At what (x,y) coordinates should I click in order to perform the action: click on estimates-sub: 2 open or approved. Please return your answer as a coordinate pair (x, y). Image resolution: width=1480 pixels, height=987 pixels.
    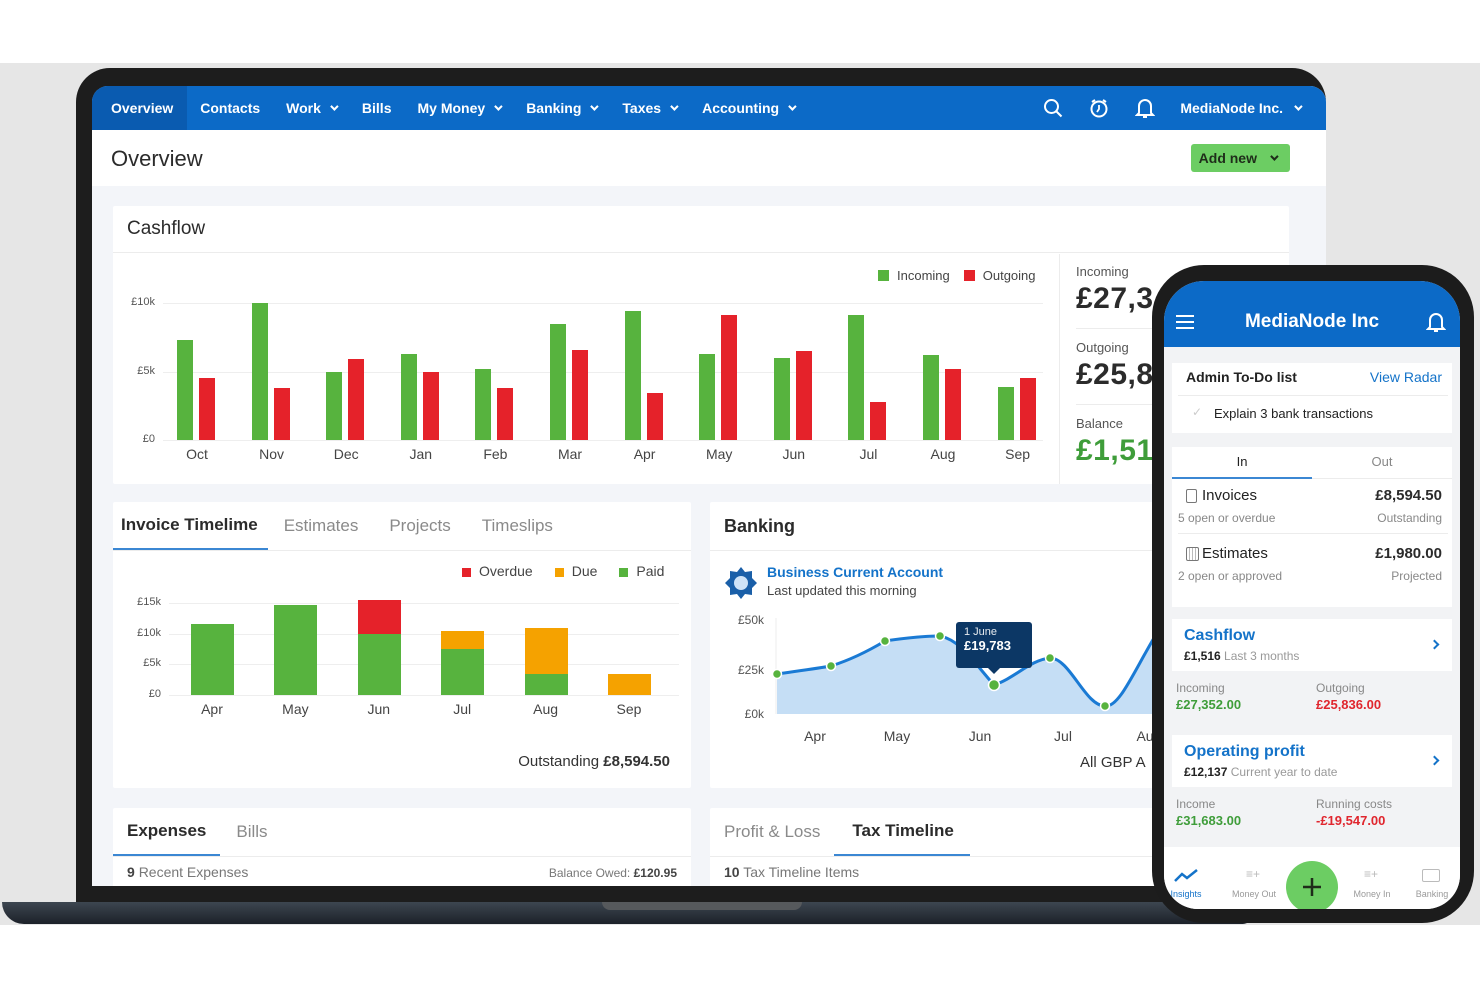
    Looking at the image, I should click on (1230, 576).